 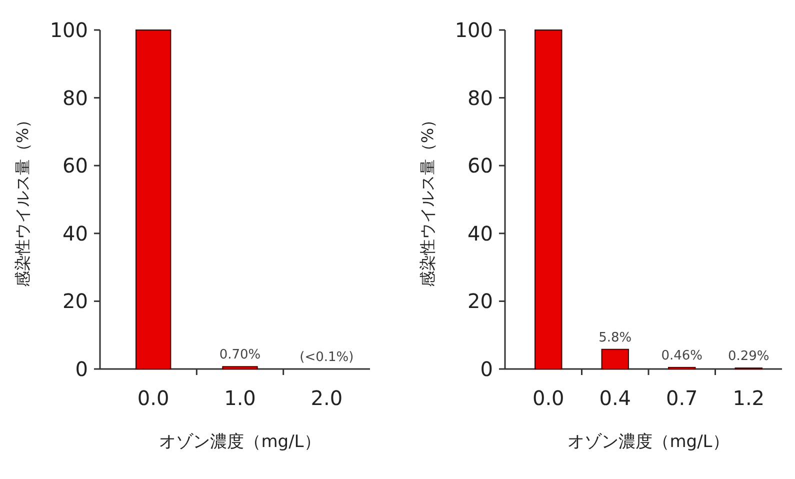 What do you see at coordinates (326, 398) in the screenshot?
I see `x-tick-label: 2.0` at bounding box center [326, 398].